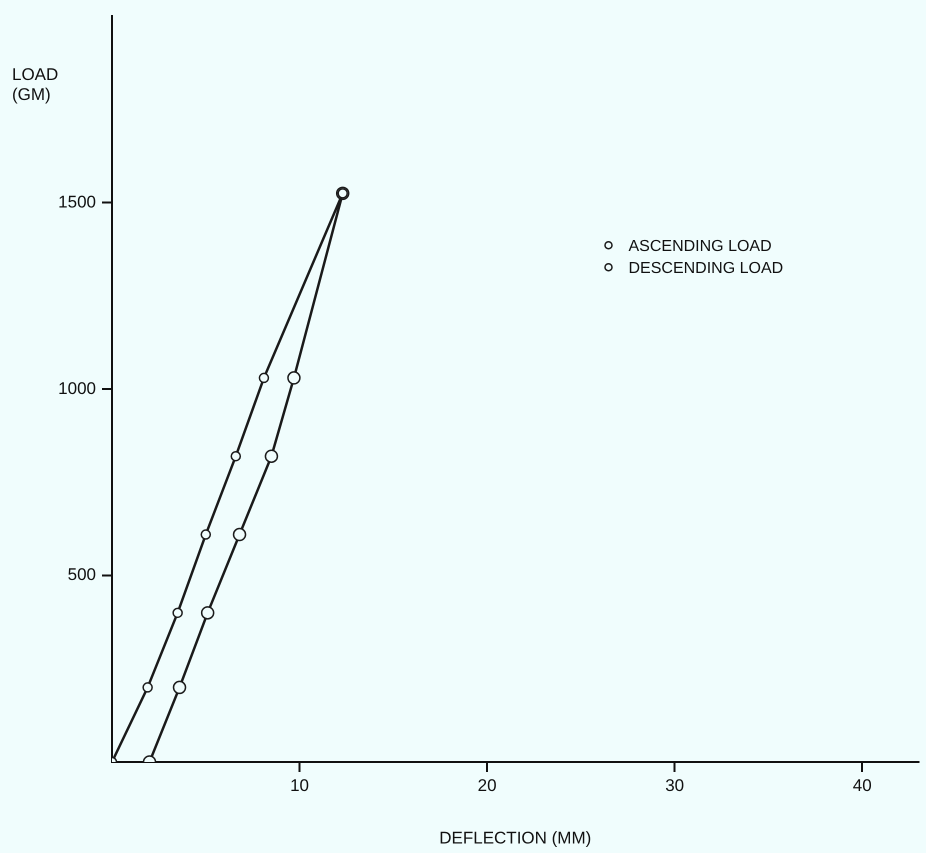 The height and width of the screenshot is (853, 926). Describe the element at coordinates (77, 202) in the screenshot. I see `y-tick-label: 1500` at that location.